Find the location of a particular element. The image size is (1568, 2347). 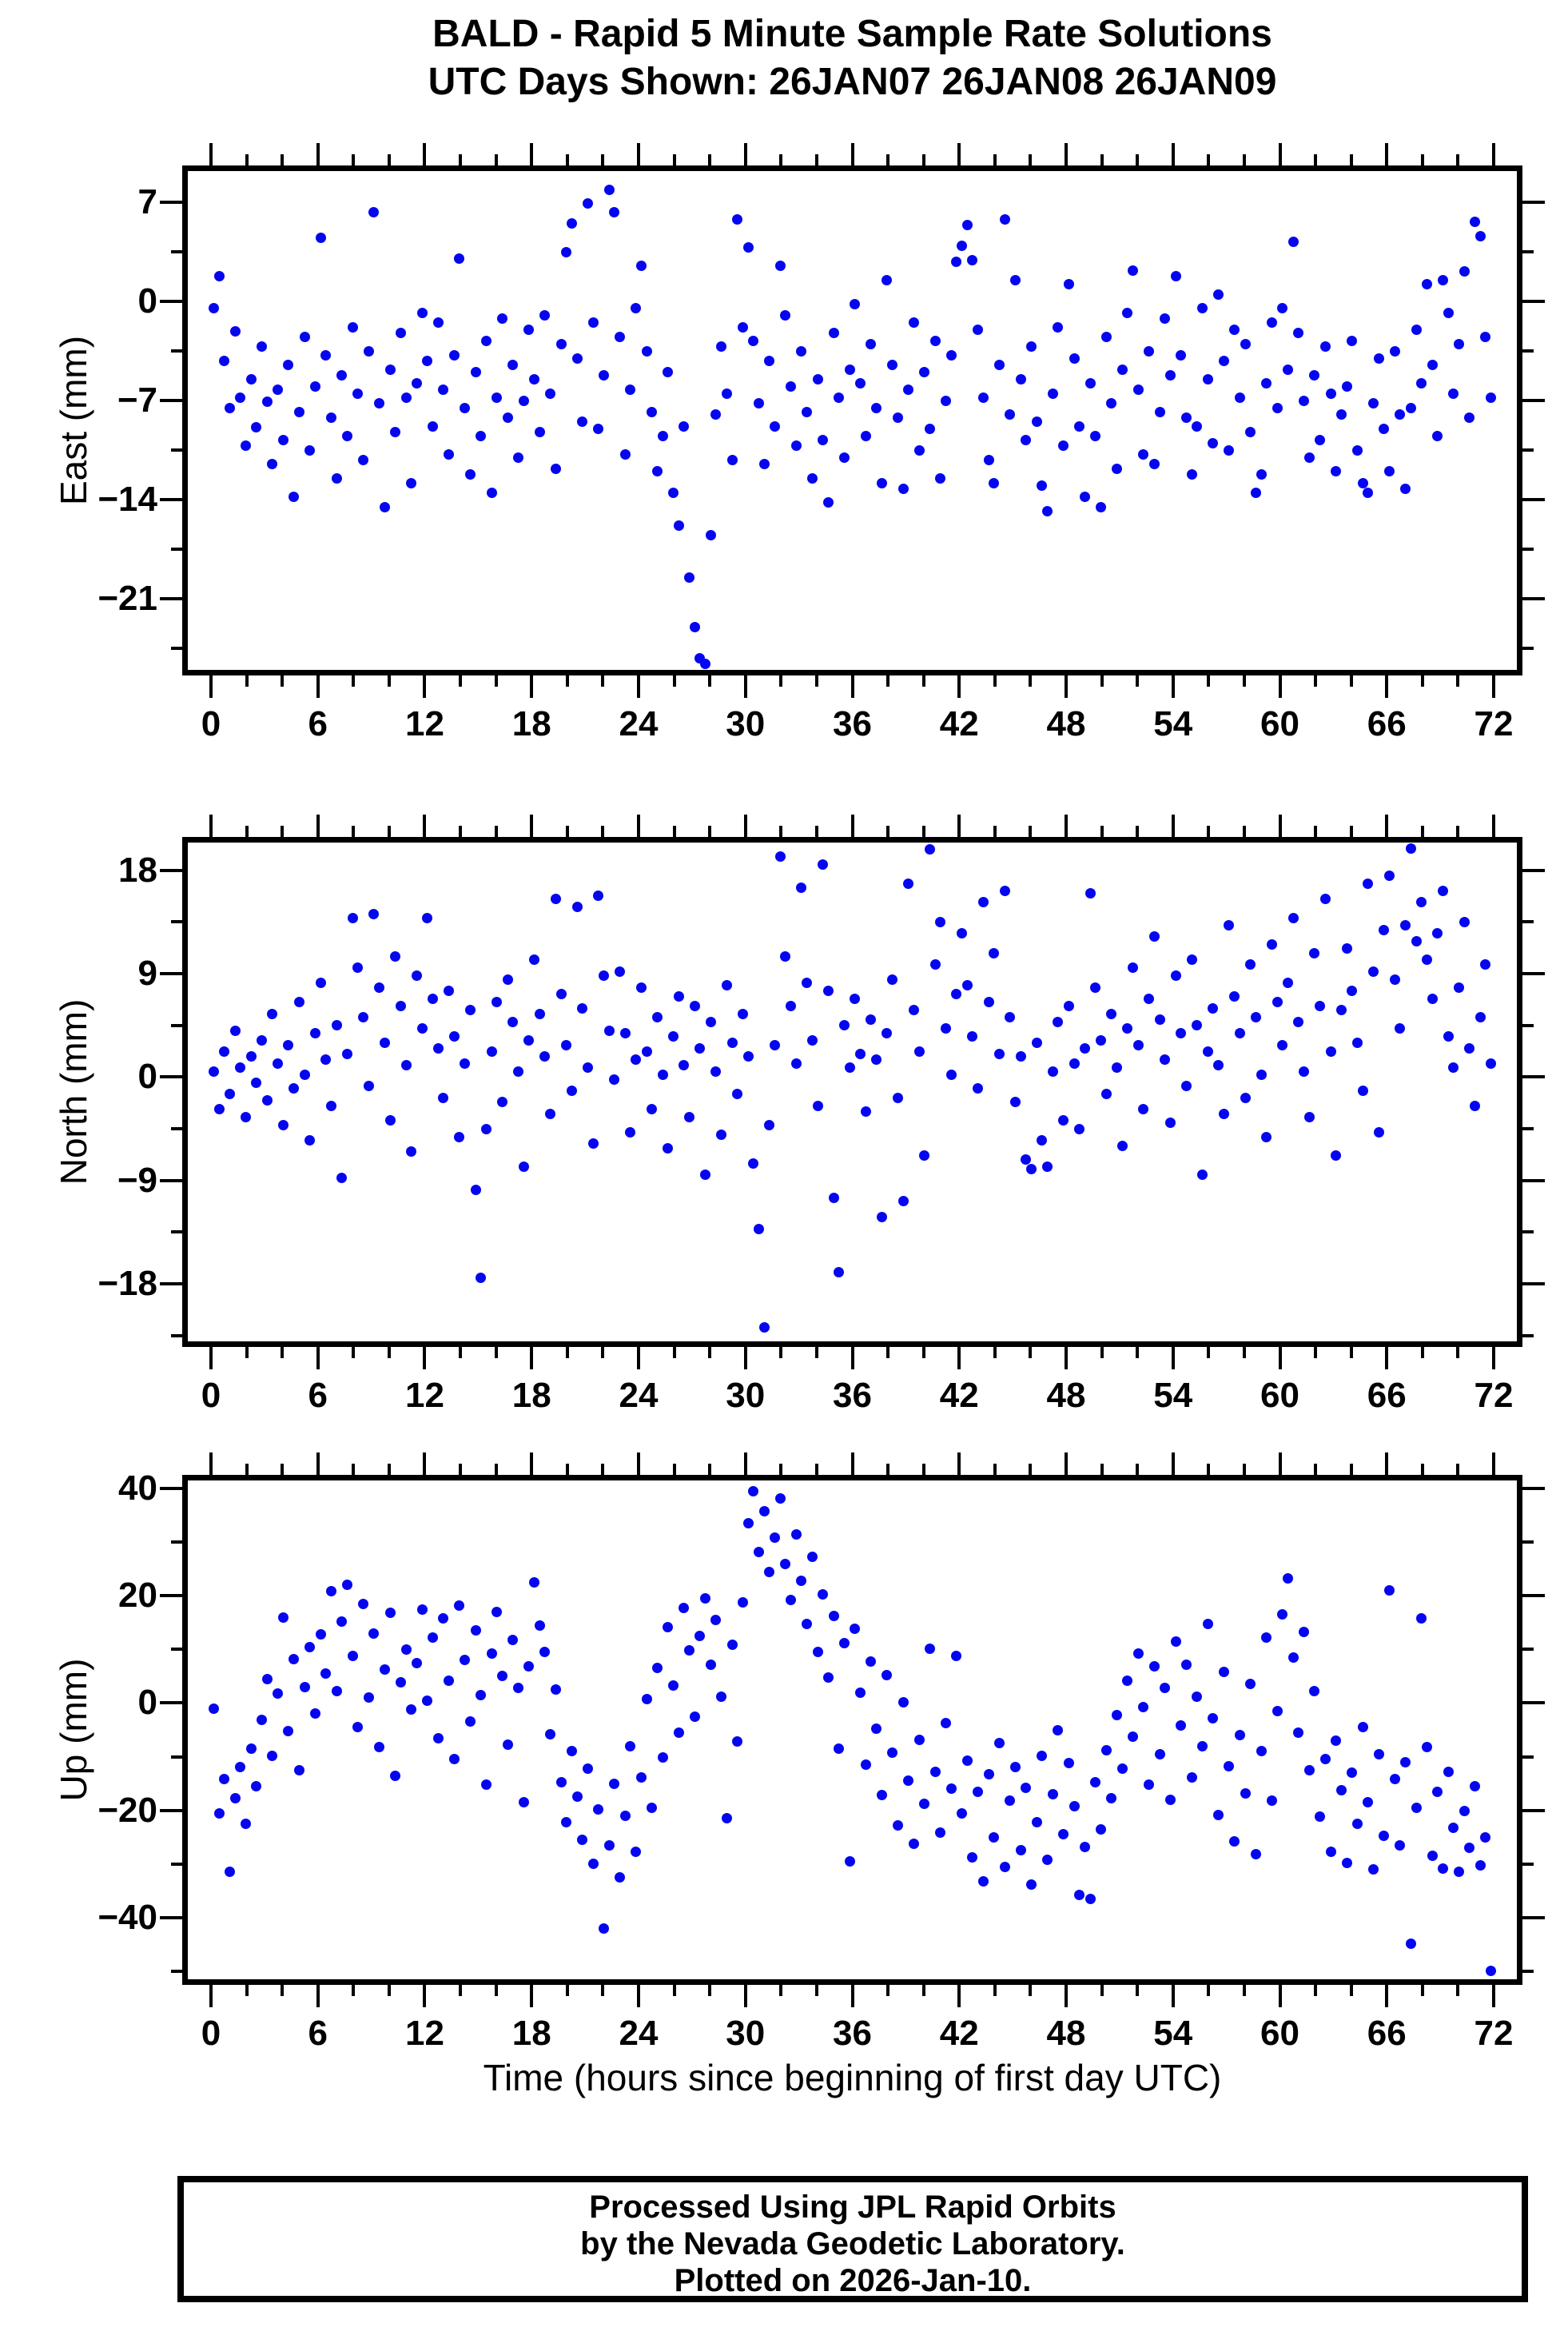

x-tick-label: 54 is located at coordinates (1173, 2034).